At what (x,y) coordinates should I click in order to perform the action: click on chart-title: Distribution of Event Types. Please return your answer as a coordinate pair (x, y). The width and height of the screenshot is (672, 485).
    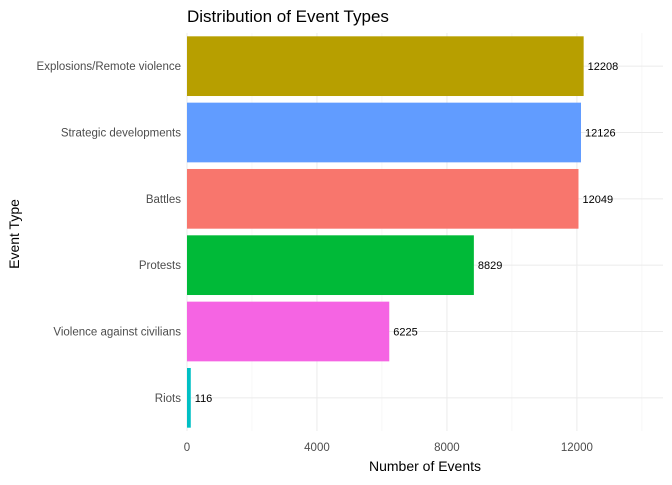
    Looking at the image, I should click on (288, 16).